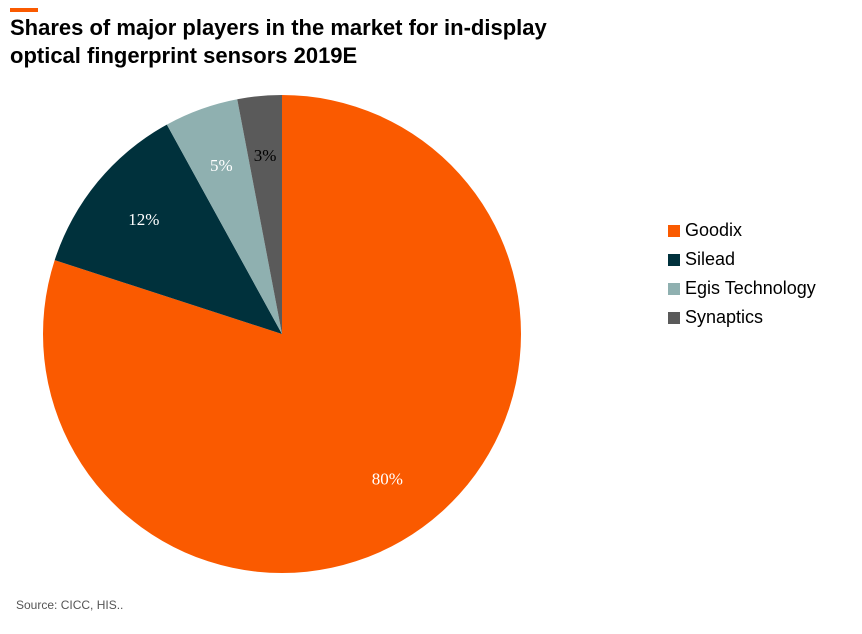 This screenshot has height=634, width=862. What do you see at coordinates (143, 219) in the screenshot?
I see `pie-label-silead: 12%` at bounding box center [143, 219].